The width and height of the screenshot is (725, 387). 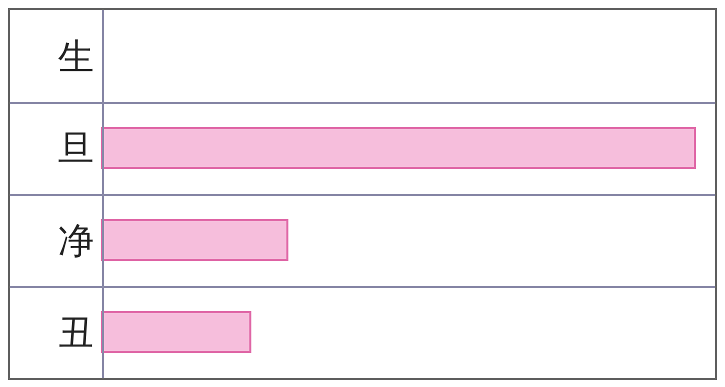 What do you see at coordinates (76, 241) in the screenshot?
I see `y-tick-label: 净` at bounding box center [76, 241].